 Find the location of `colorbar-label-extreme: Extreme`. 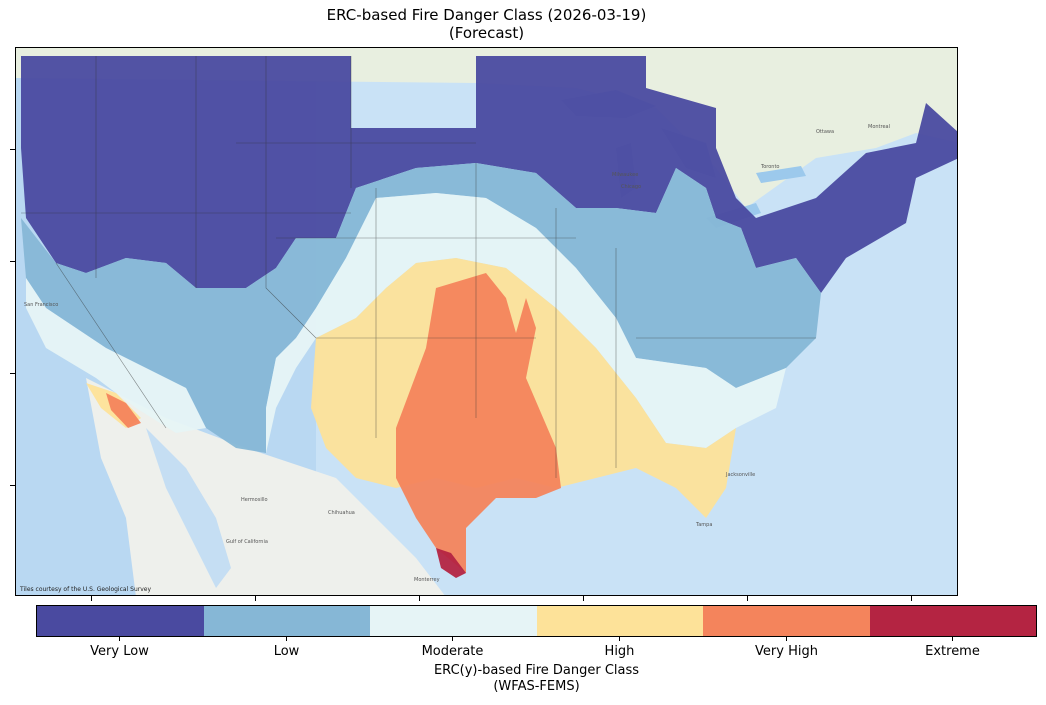

colorbar-label-extreme: Extreme is located at coordinates (952, 651).